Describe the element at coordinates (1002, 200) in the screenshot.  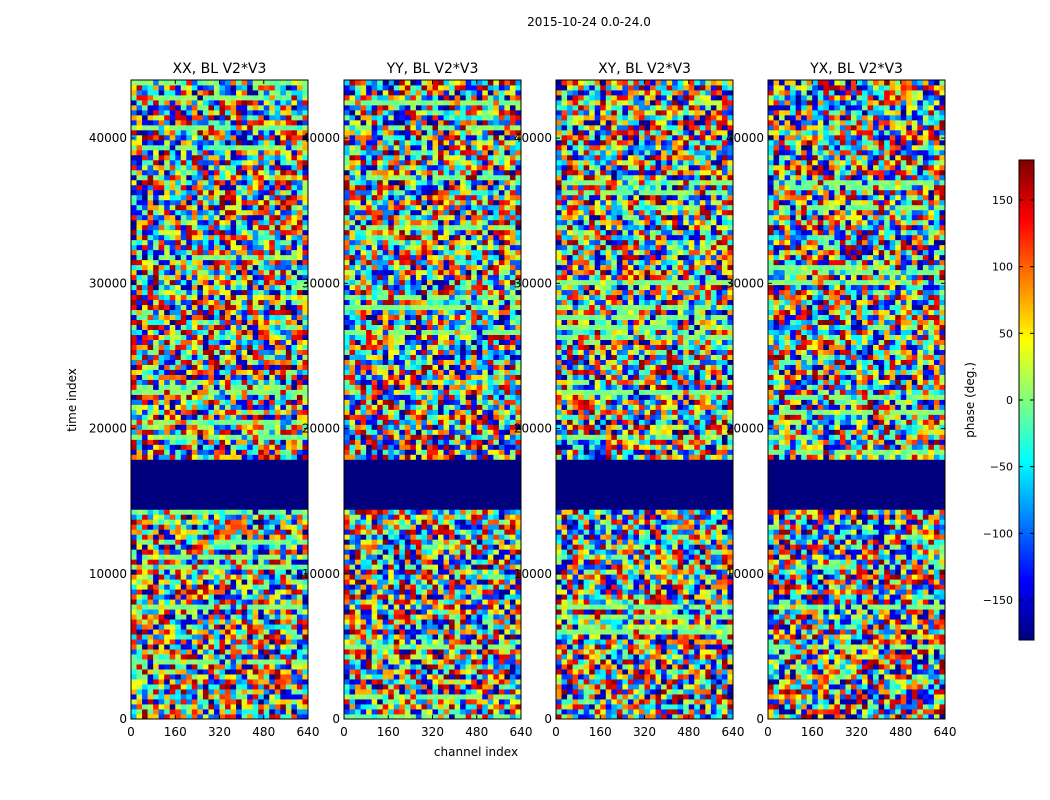
I see `colorbar-tick-label: 150` at that location.